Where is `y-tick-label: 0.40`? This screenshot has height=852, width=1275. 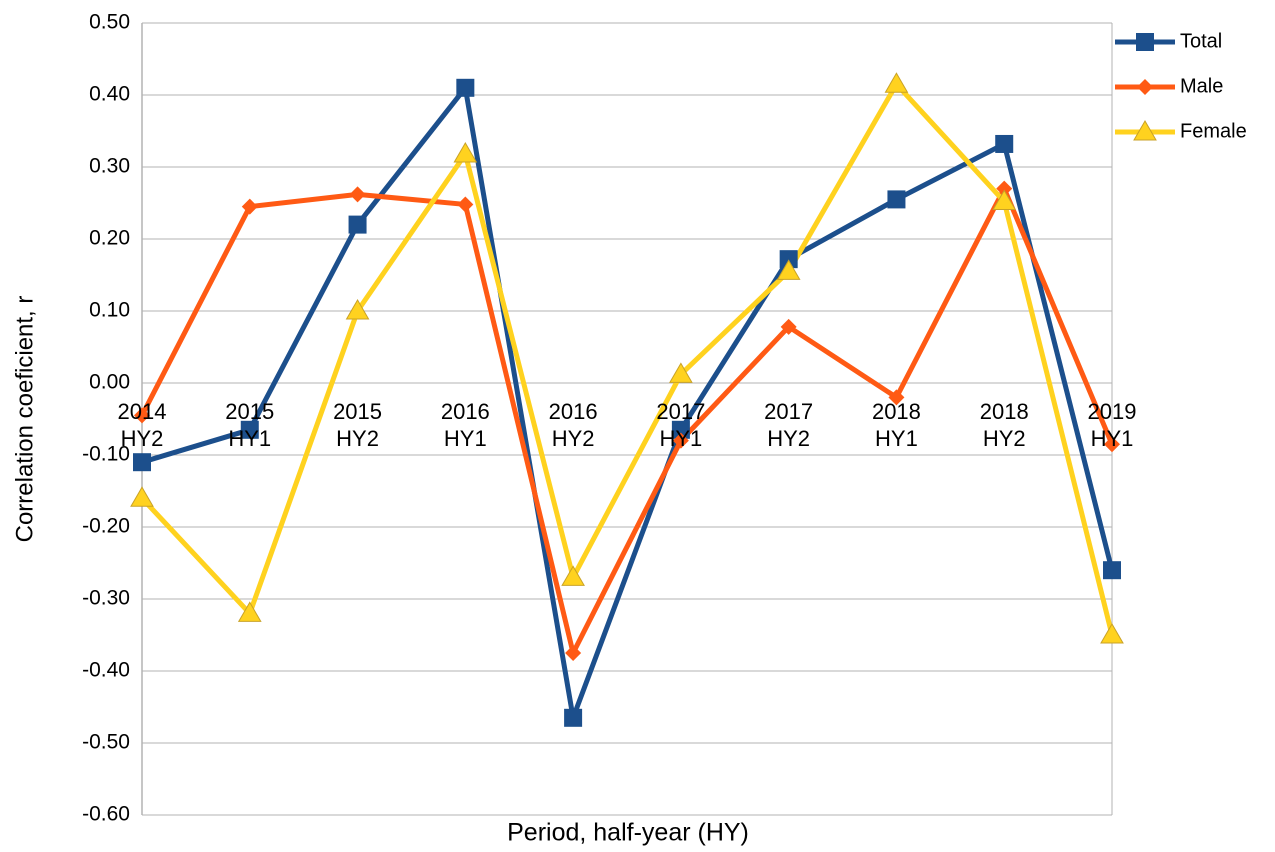 y-tick-label: 0.40 is located at coordinates (109, 94).